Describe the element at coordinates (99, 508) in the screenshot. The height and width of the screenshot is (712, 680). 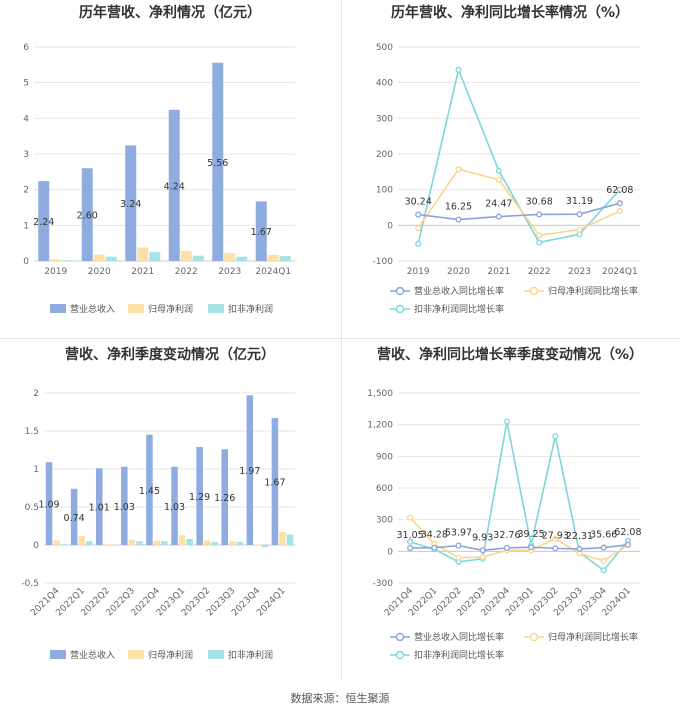
I see `chart3-data-label: 1.01` at that location.